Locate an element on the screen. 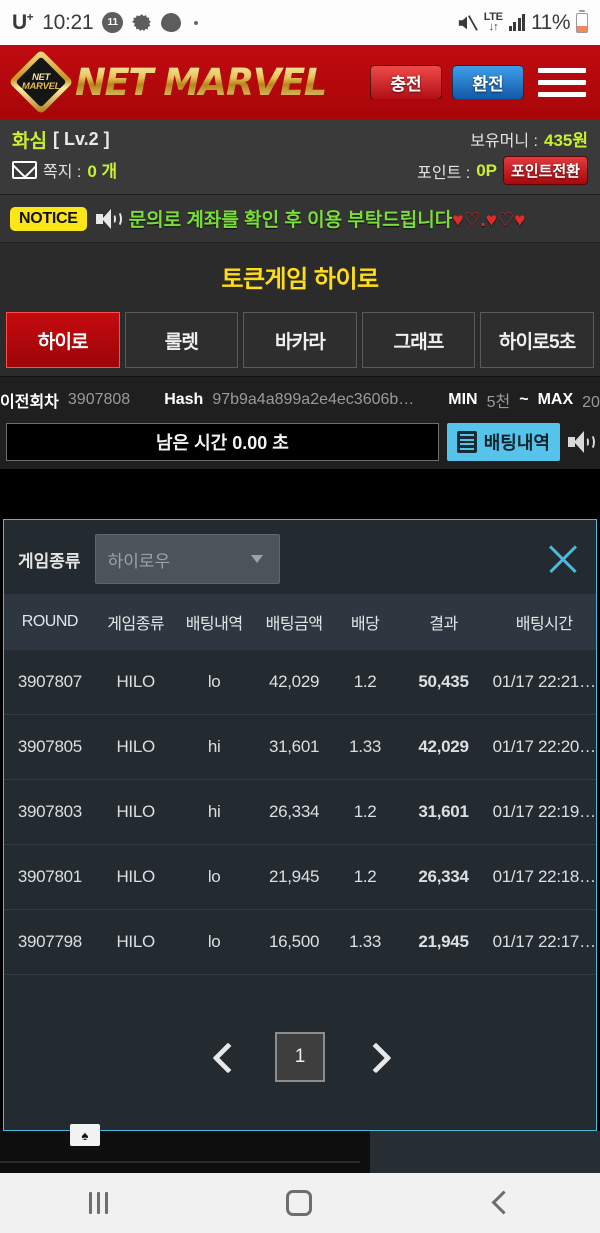 This screenshot has height=1233, width=600. page-bottom-strip is located at coordinates (300, 1152).